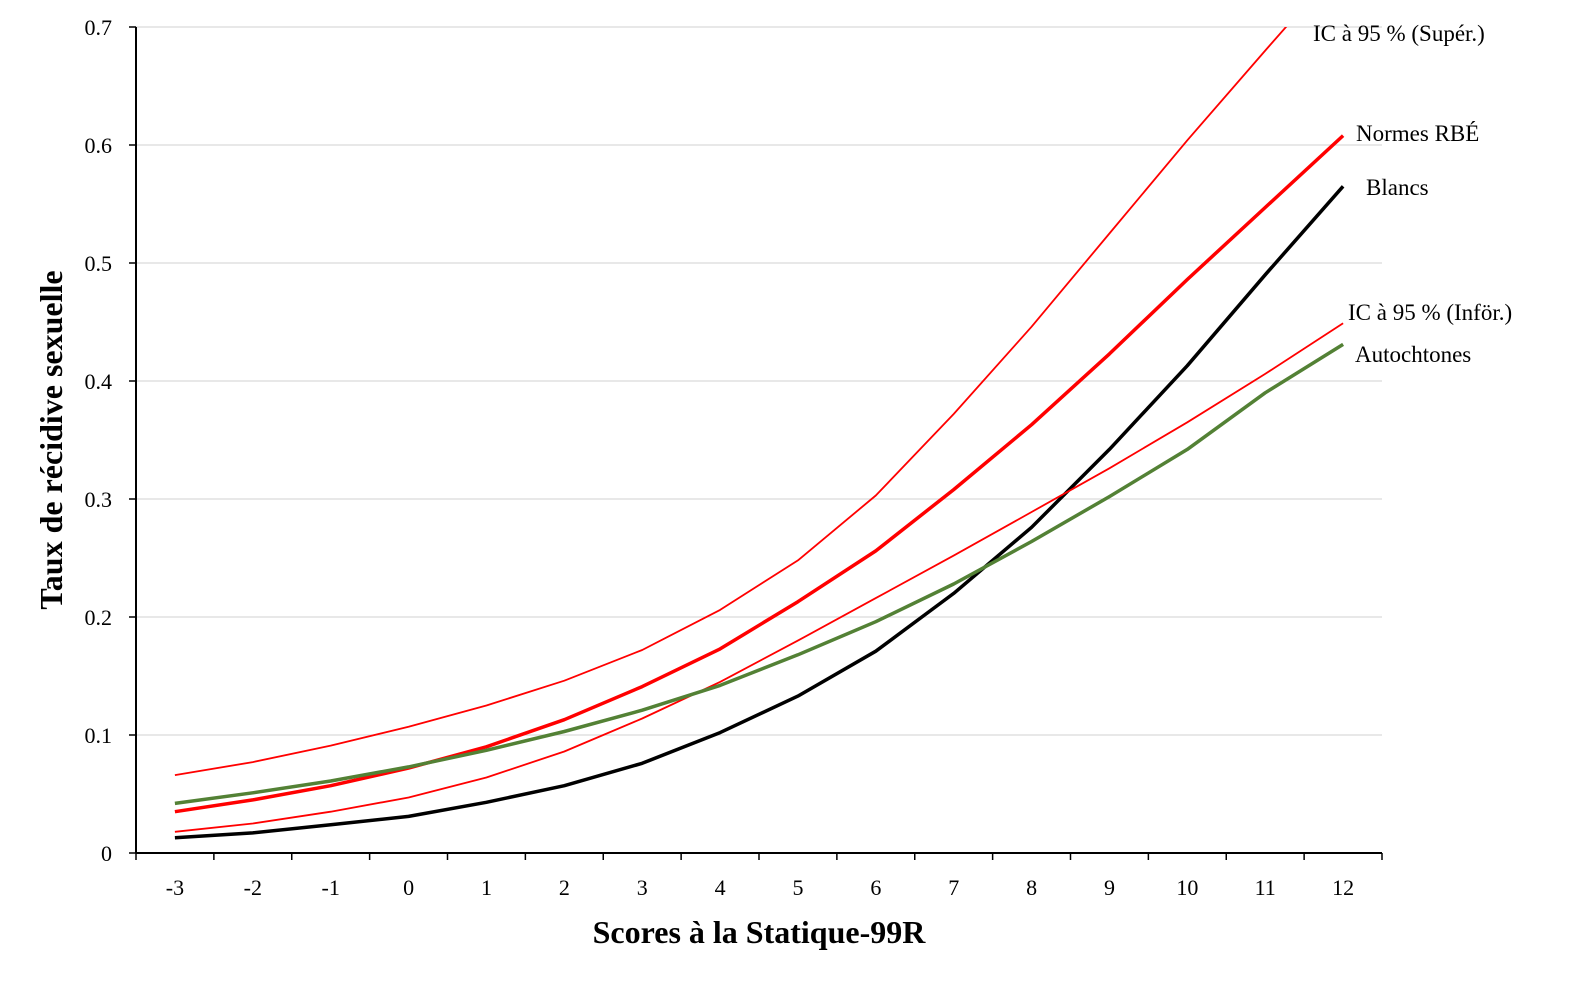 This screenshot has width=1594, height=993. Describe the element at coordinates (99, 27) in the screenshot. I see `y-tick-label: 0.7` at that location.